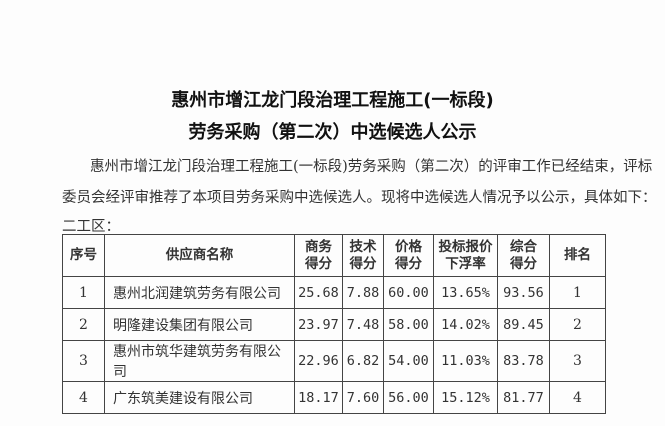 The width and height of the screenshot is (665, 426). Describe the element at coordinates (363, 361) in the screenshot. I see `table-cell: 6.82` at that location.